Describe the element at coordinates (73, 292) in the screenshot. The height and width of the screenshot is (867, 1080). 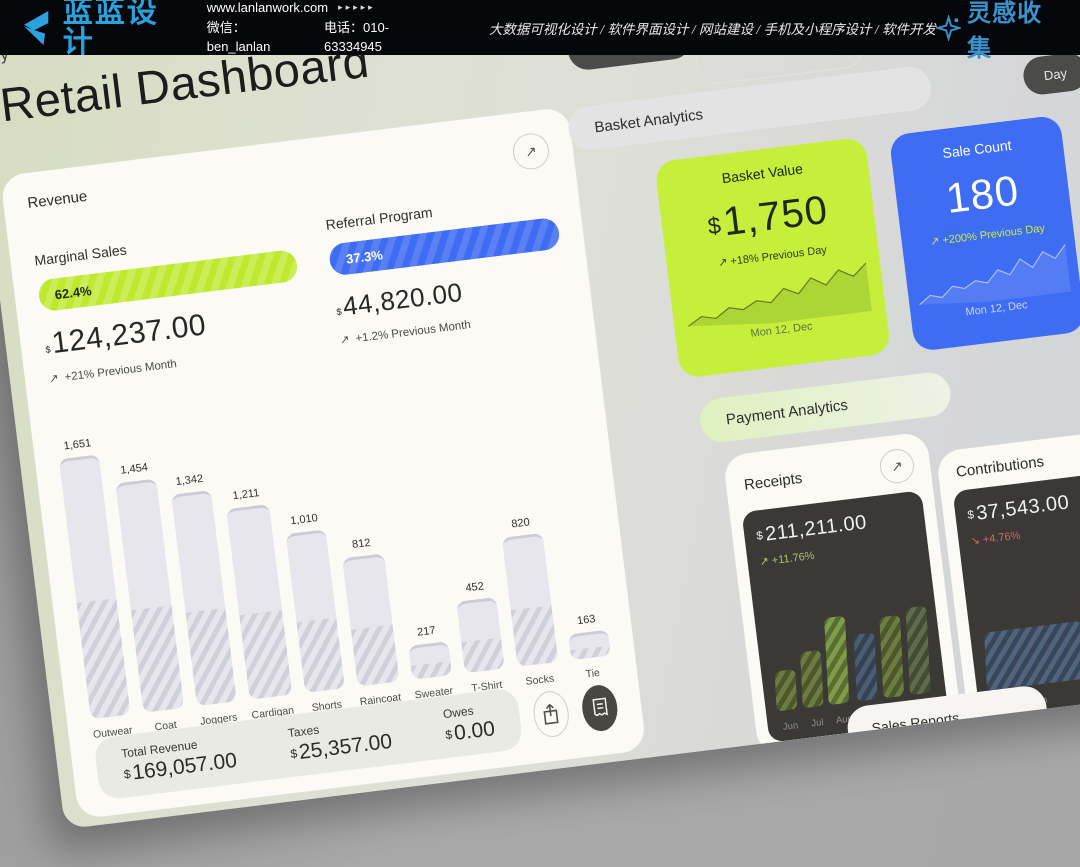
I see `marginal-sales-percent: 62.4%` at that location.